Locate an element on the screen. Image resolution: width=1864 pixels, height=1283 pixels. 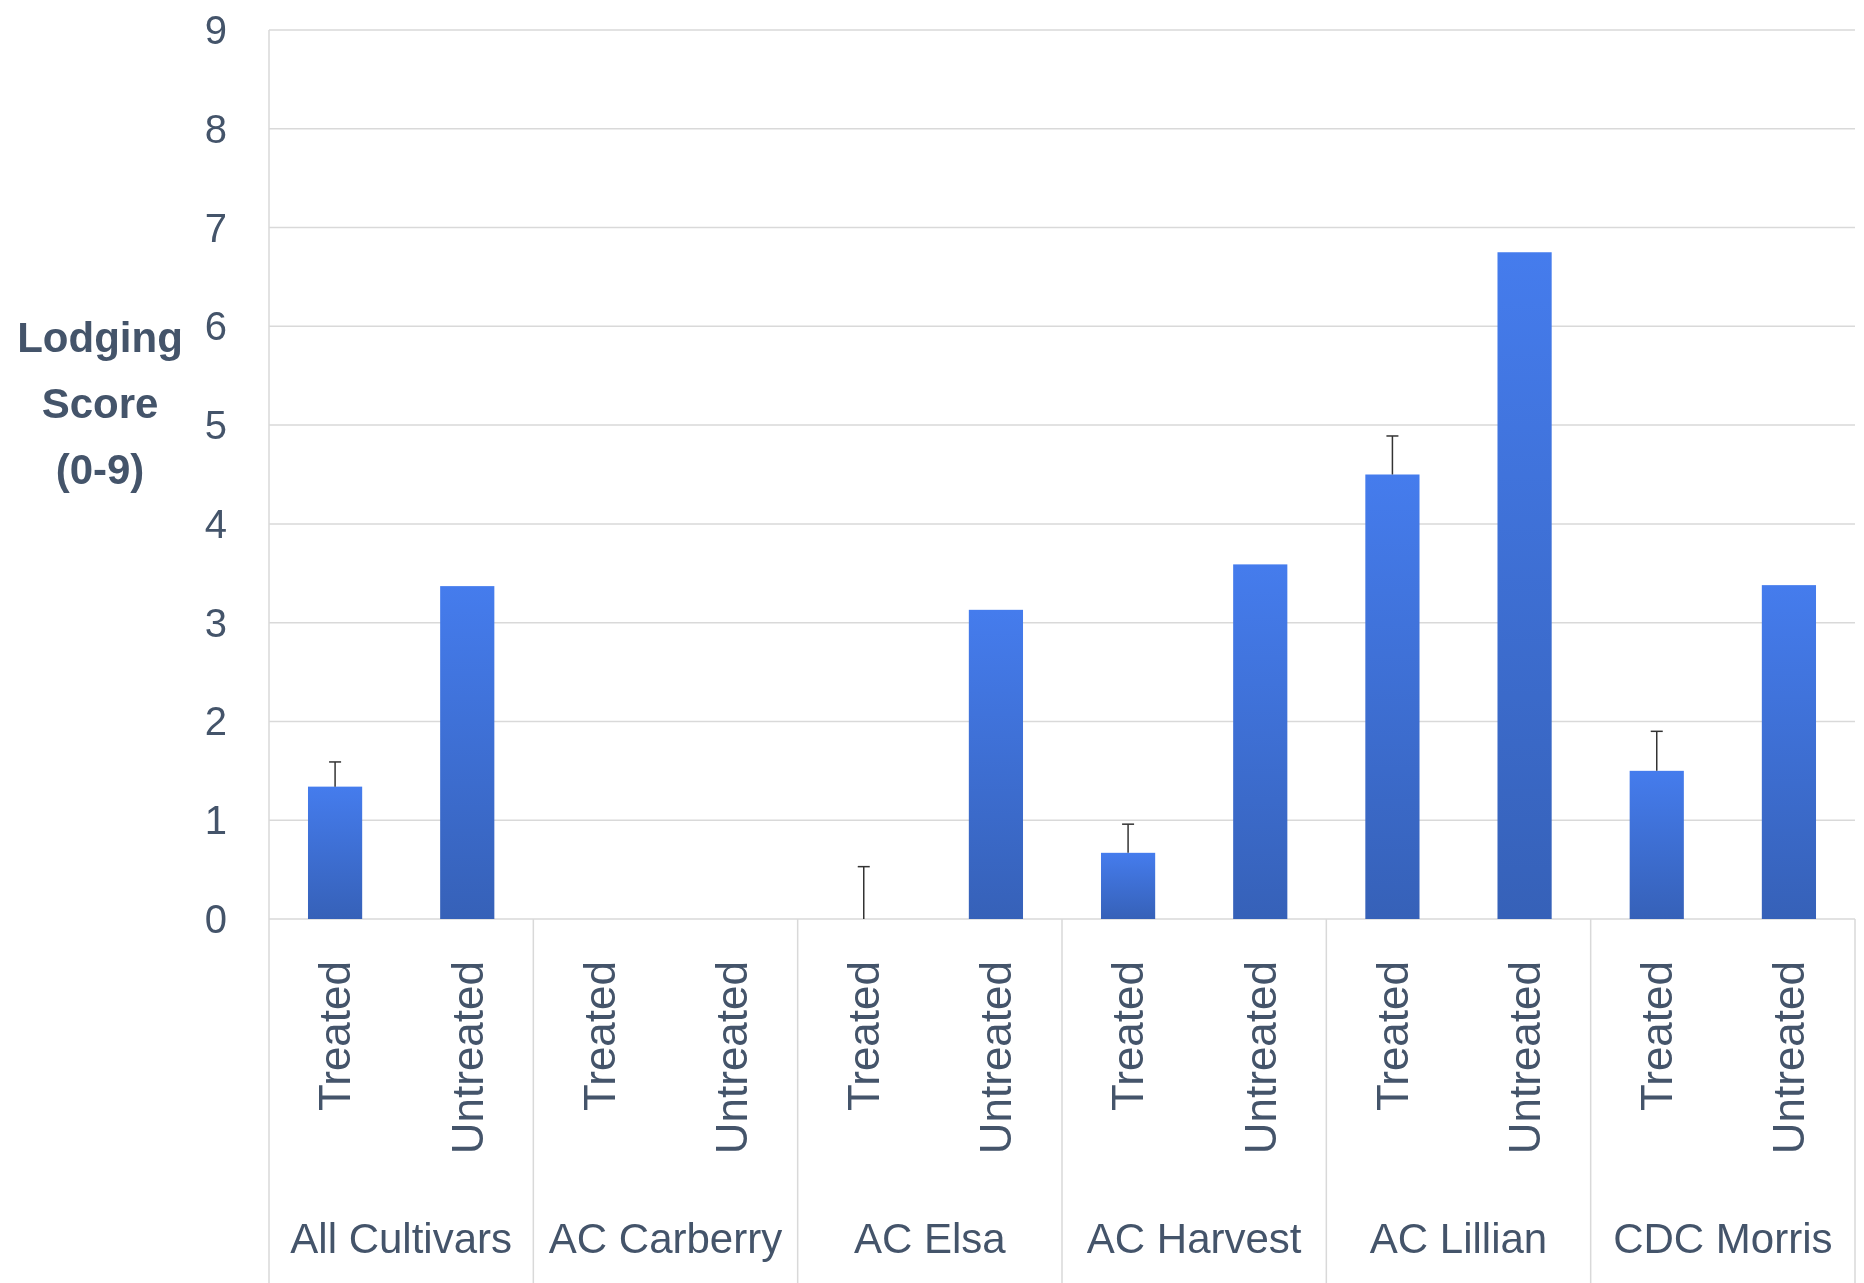
text: AC Elsa is located at coordinates (930, 1238).